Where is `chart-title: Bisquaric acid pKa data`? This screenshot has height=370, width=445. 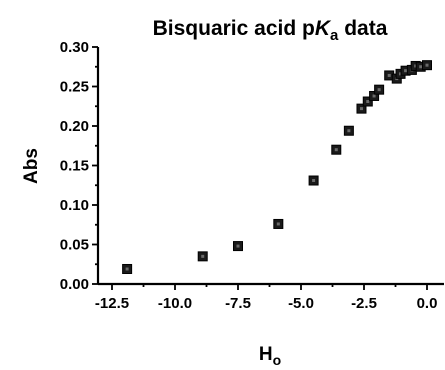
chart-title: Bisquaric acid pKa data is located at coordinates (270, 30).